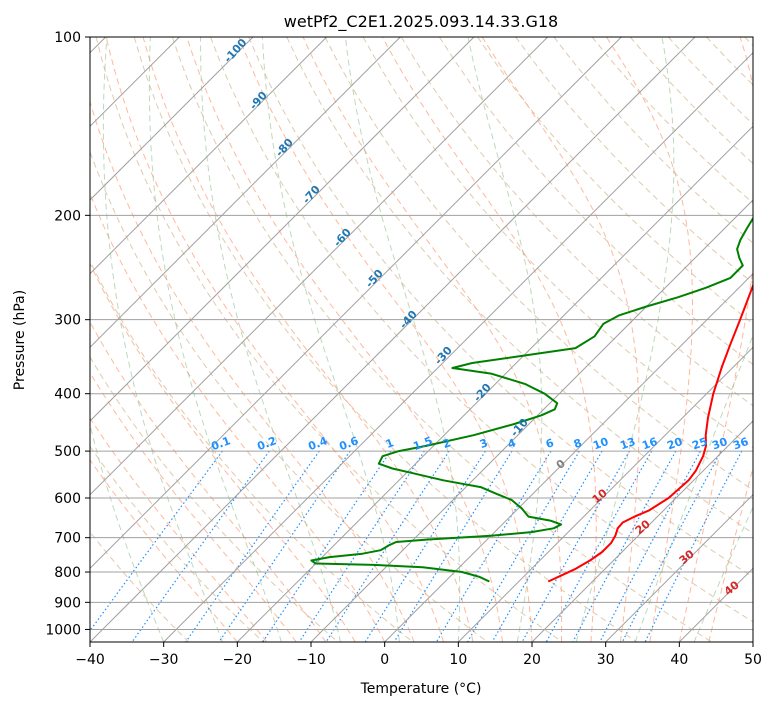 This screenshot has height=708, width=775. I want to click on x-axis-ticks: −40 −30 −20 −10 0 10 20 30 40 50, so click(418, 655).